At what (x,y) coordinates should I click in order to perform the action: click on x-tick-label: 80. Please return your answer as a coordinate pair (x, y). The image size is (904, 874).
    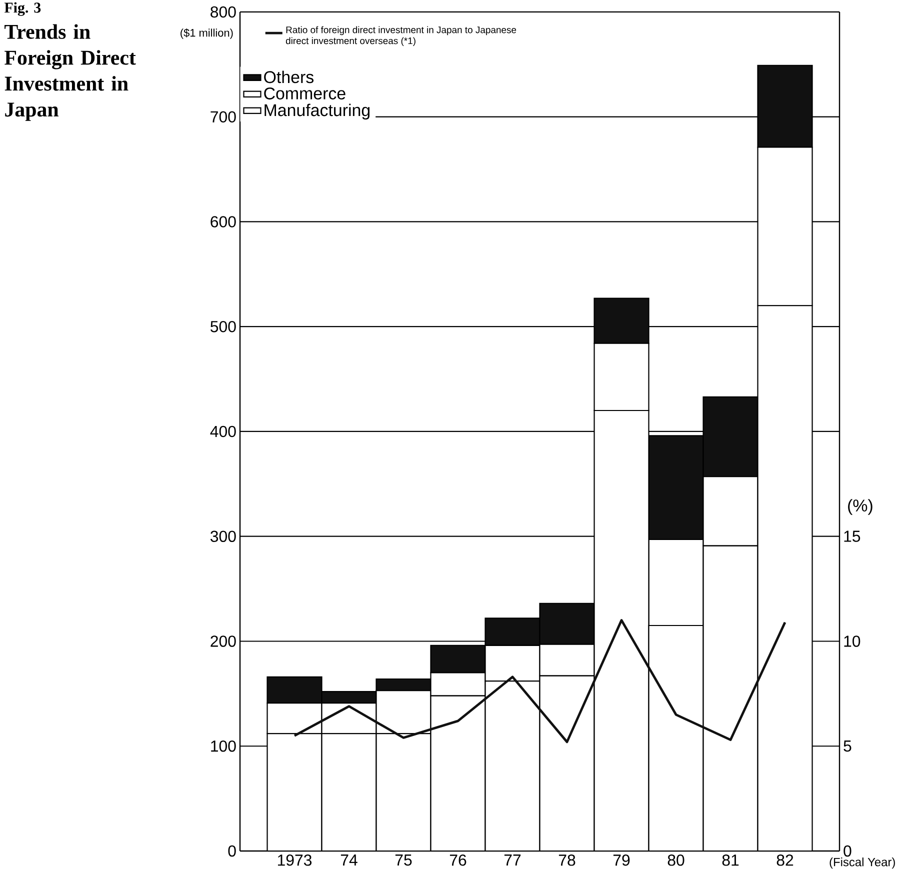
    Looking at the image, I should click on (676, 860).